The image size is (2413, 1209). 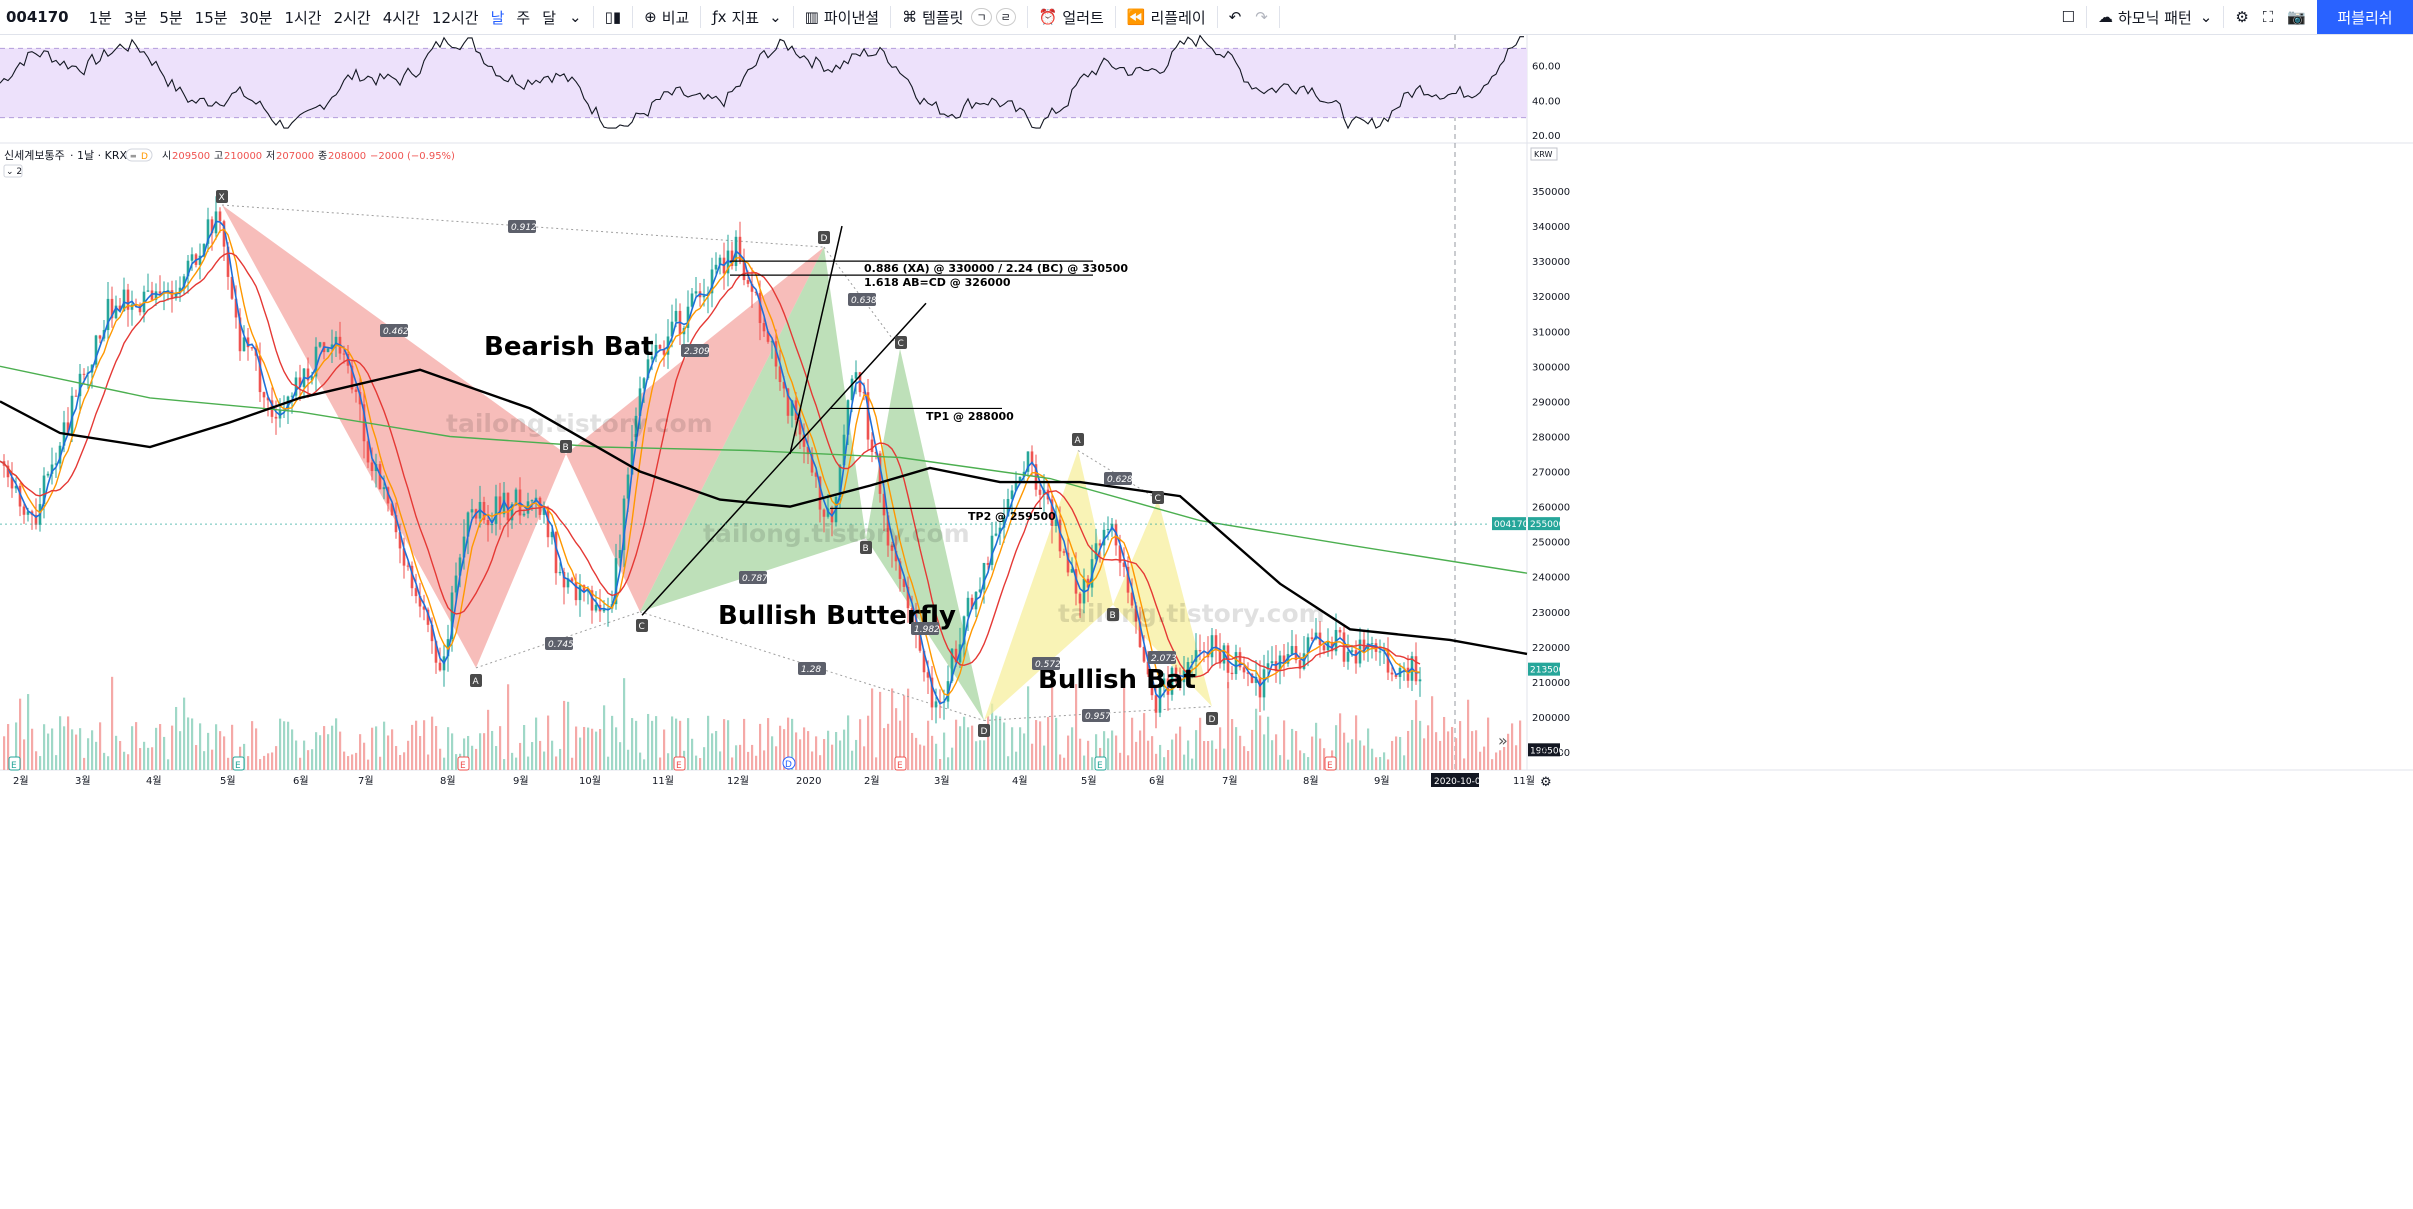 What do you see at coordinates (243, 156) in the screenshot?
I see `legend-ohlc-value: 210000` at bounding box center [243, 156].